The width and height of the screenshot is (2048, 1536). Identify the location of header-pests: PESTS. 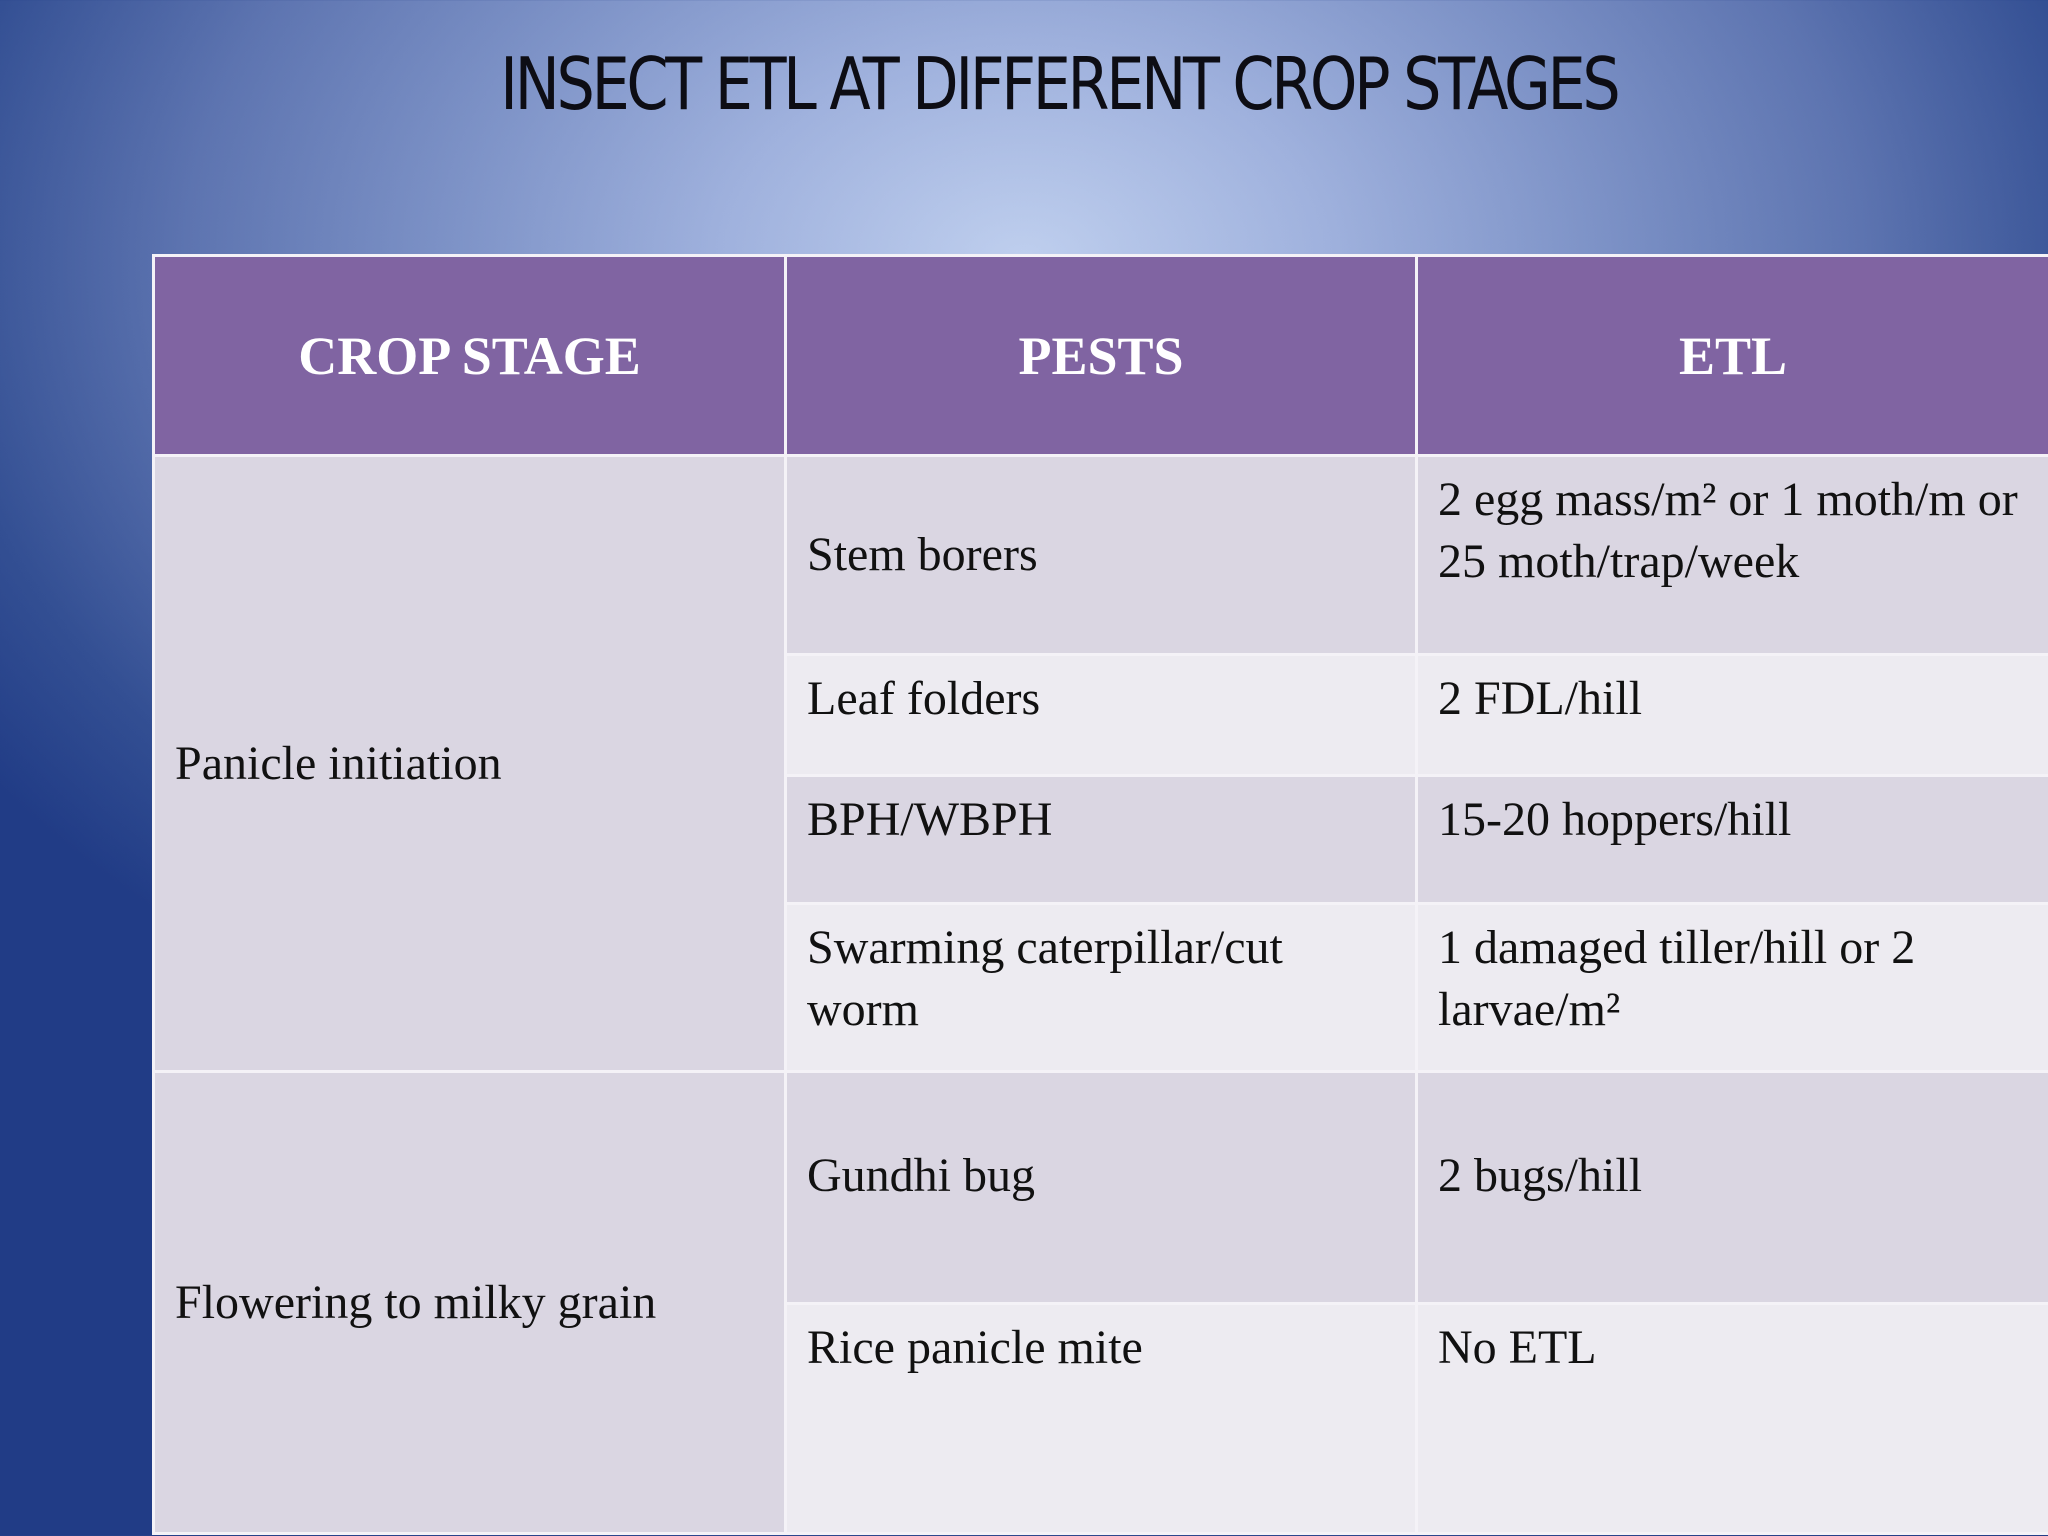
(1101, 355).